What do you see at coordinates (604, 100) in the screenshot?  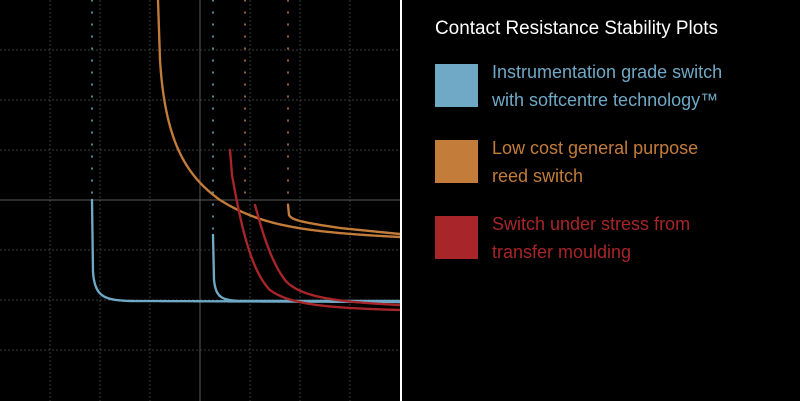 I see `legend-label: with softcentre technology™` at bounding box center [604, 100].